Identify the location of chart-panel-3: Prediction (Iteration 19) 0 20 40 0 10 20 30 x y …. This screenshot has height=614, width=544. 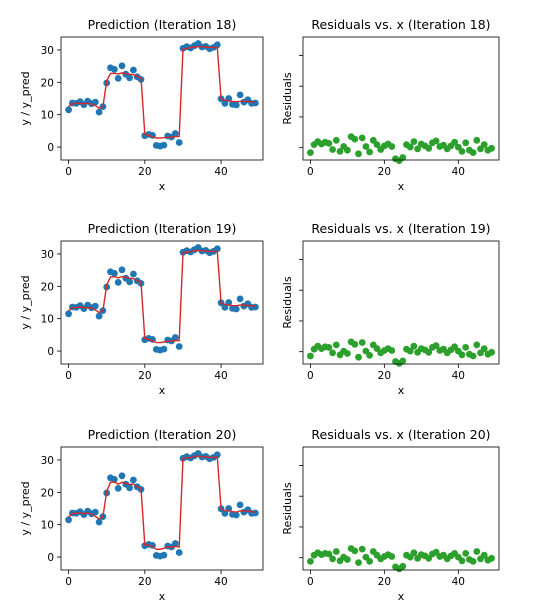
(141, 309).